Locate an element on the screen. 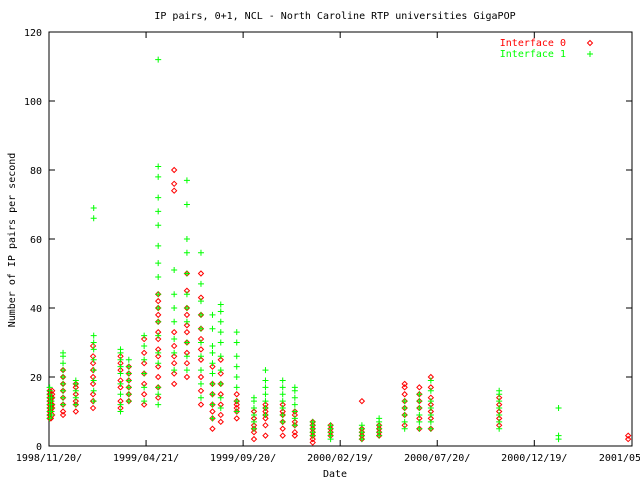 The width and height of the screenshot is (640, 480). y-axis-label: Number of IP pairs per second is located at coordinates (12, 240).